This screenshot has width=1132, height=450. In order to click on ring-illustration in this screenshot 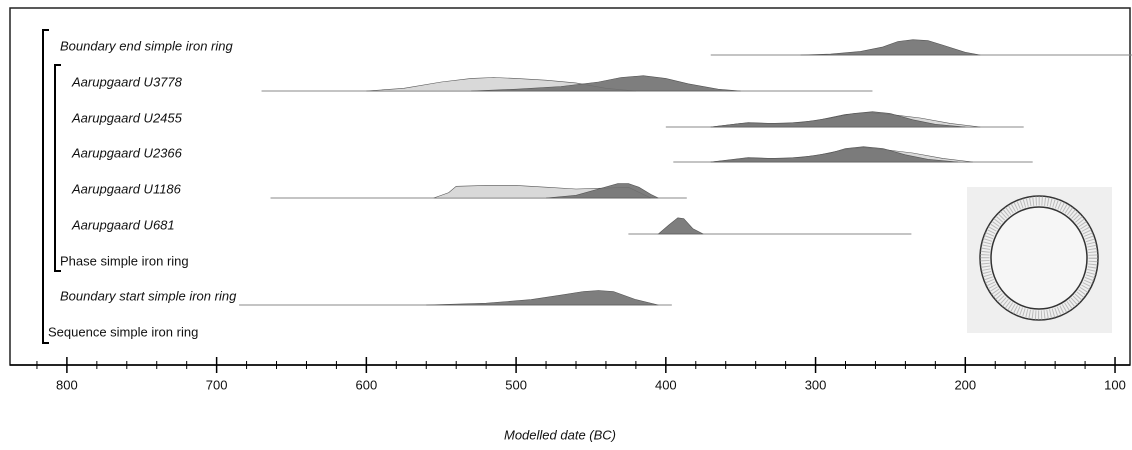, I will do `click(1039, 260)`.